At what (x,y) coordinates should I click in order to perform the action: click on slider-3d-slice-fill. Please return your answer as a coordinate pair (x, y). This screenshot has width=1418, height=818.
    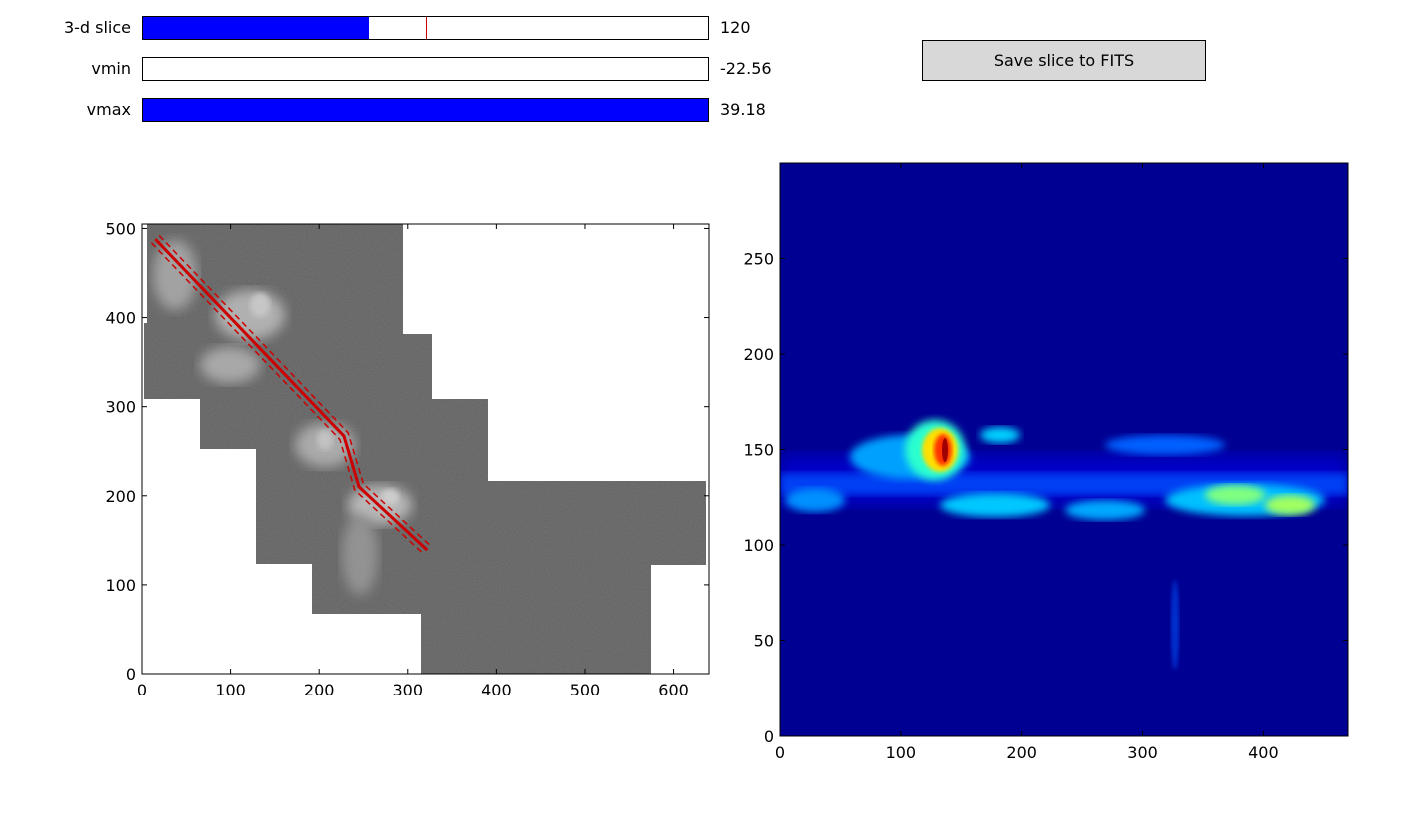
    Looking at the image, I should click on (256, 28).